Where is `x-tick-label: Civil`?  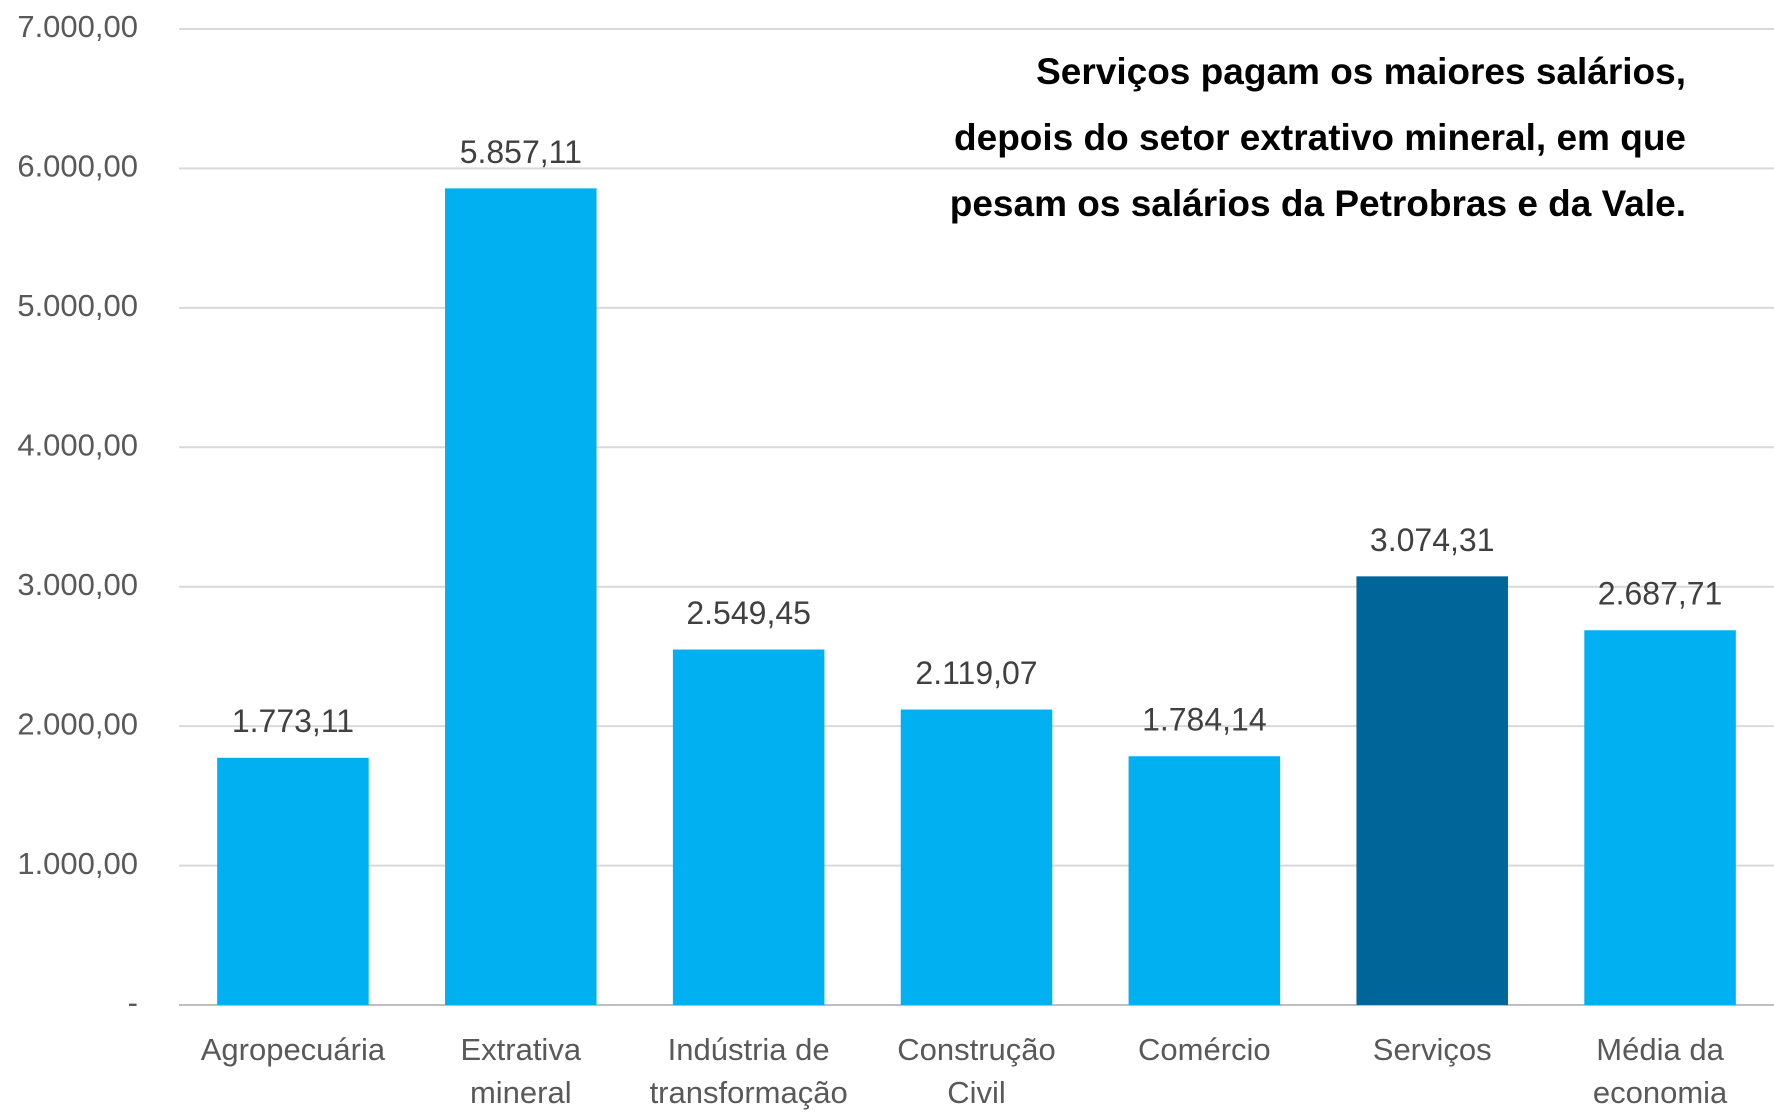
x-tick-label: Civil is located at coordinates (976, 1092).